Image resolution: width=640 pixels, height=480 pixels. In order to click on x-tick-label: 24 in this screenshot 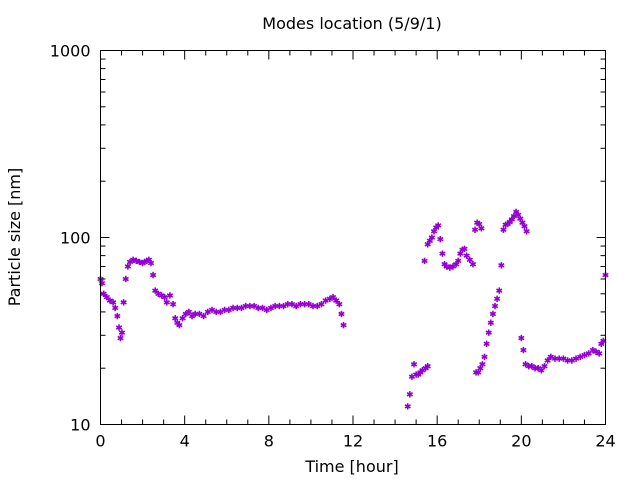, I will do `click(605, 441)`.